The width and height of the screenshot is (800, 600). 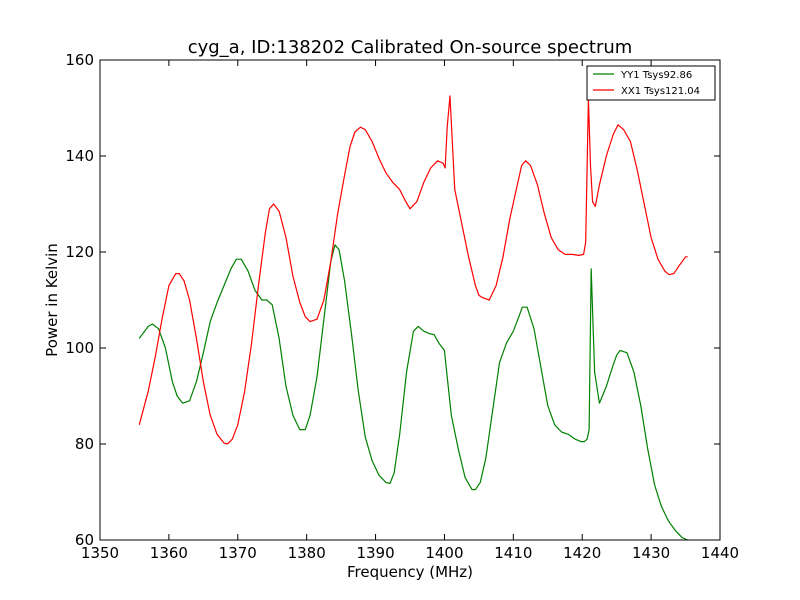 I want to click on legend-label-yy1: YY1 Tsys92.86, so click(x=656, y=75).